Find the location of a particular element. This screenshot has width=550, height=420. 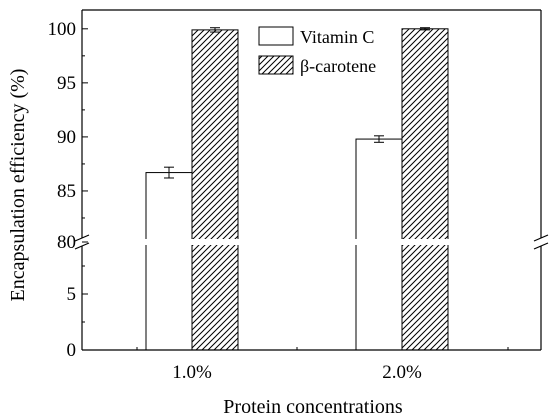

legend-swatch-vitamin-c is located at coordinates (276, 36).